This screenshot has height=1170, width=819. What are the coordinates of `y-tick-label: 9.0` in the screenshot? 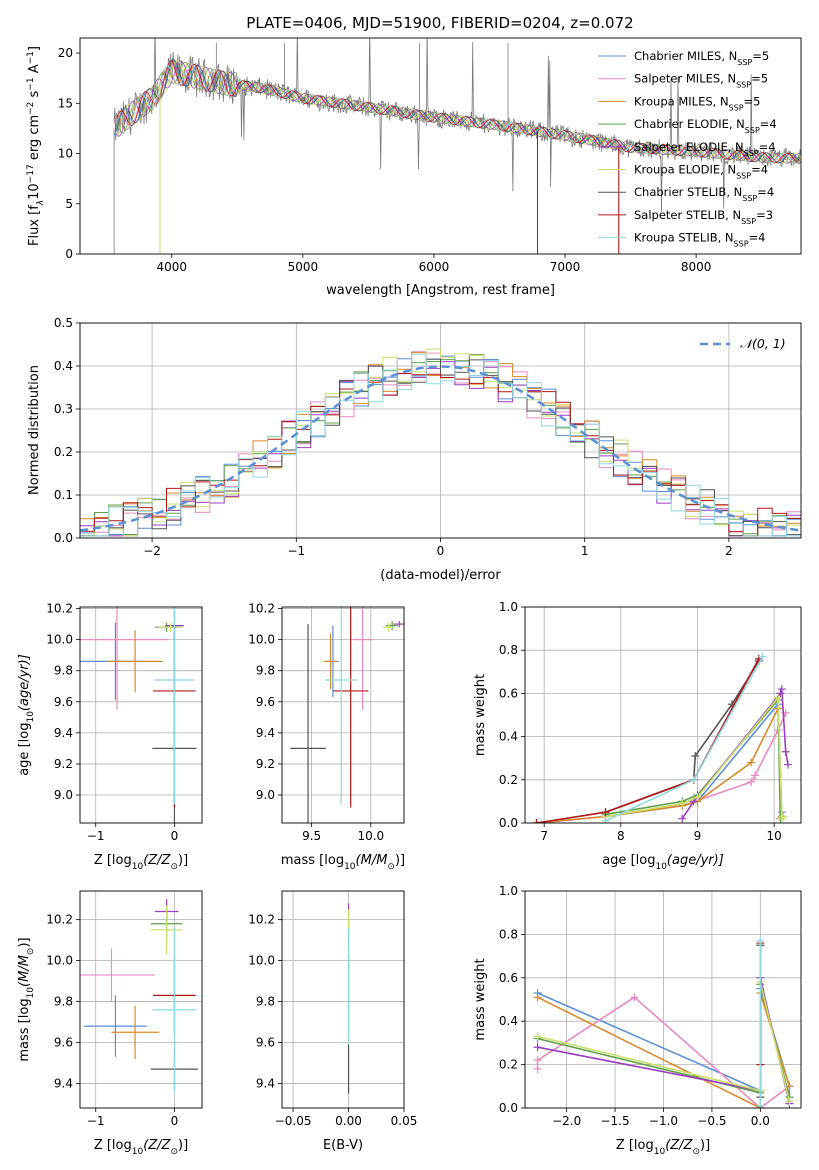 It's located at (63, 795).